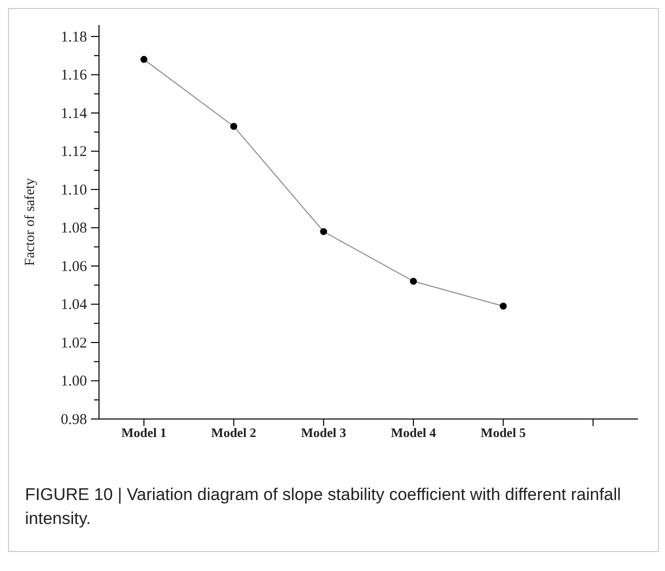  I want to click on caption: FIGURE 10 | Variation diagram of slope stability coefficient with different rainfall intensity., so click(323, 507).